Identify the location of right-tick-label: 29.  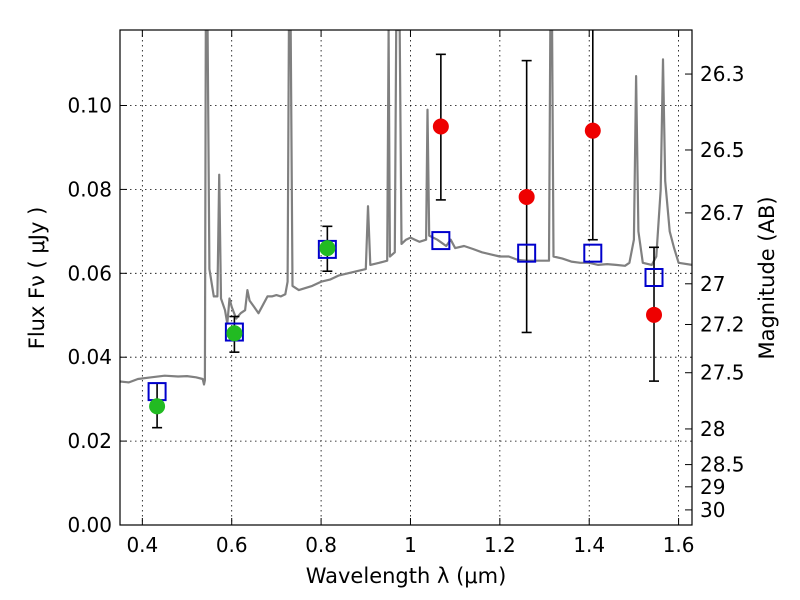
(712, 487).